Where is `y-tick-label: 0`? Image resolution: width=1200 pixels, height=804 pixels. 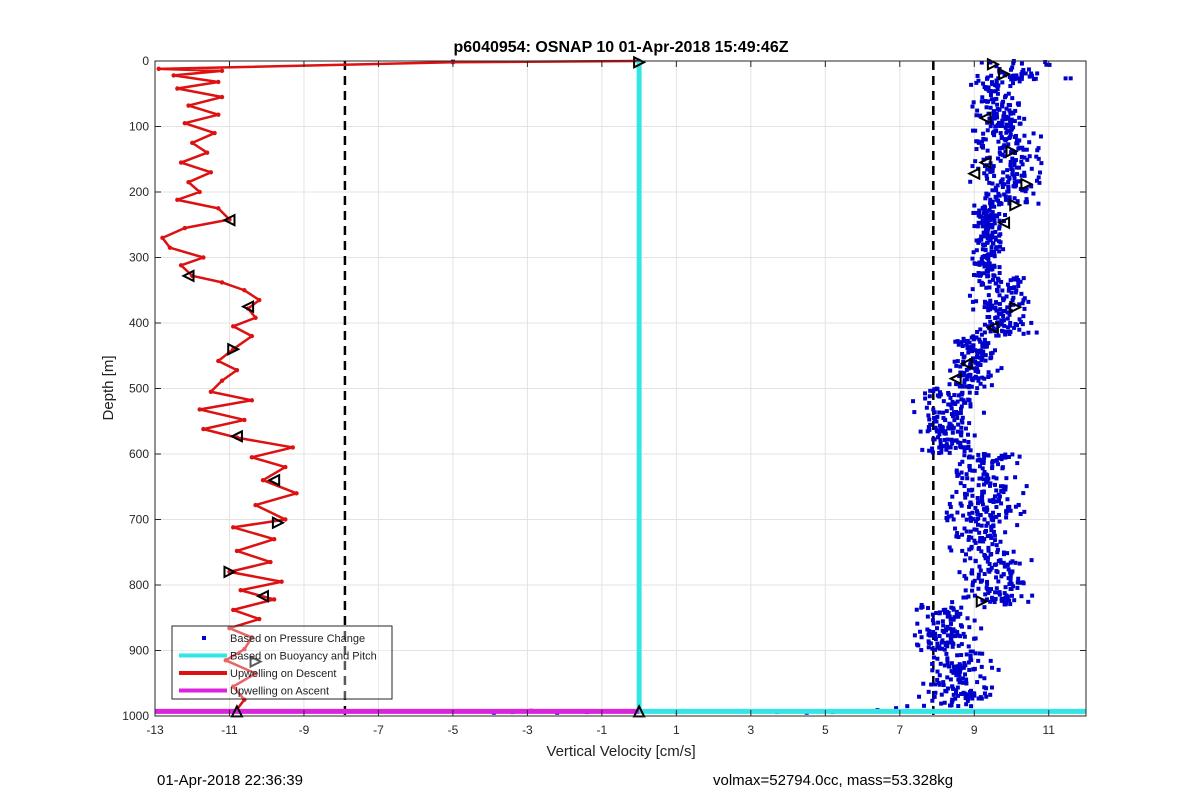 y-tick-label: 0 is located at coordinates (145, 61).